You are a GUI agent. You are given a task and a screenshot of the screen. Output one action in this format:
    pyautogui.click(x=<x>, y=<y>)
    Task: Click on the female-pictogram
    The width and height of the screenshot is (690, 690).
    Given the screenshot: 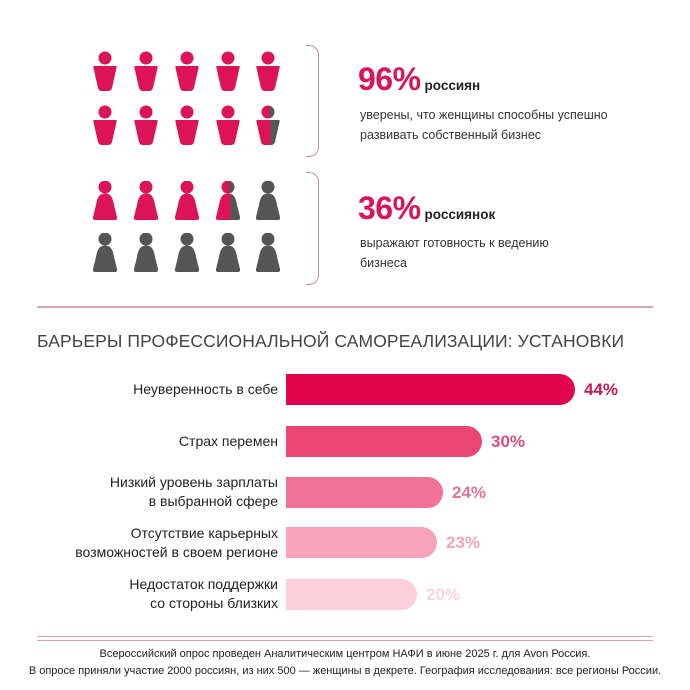 What is the action you would take?
    pyautogui.click(x=190, y=230)
    